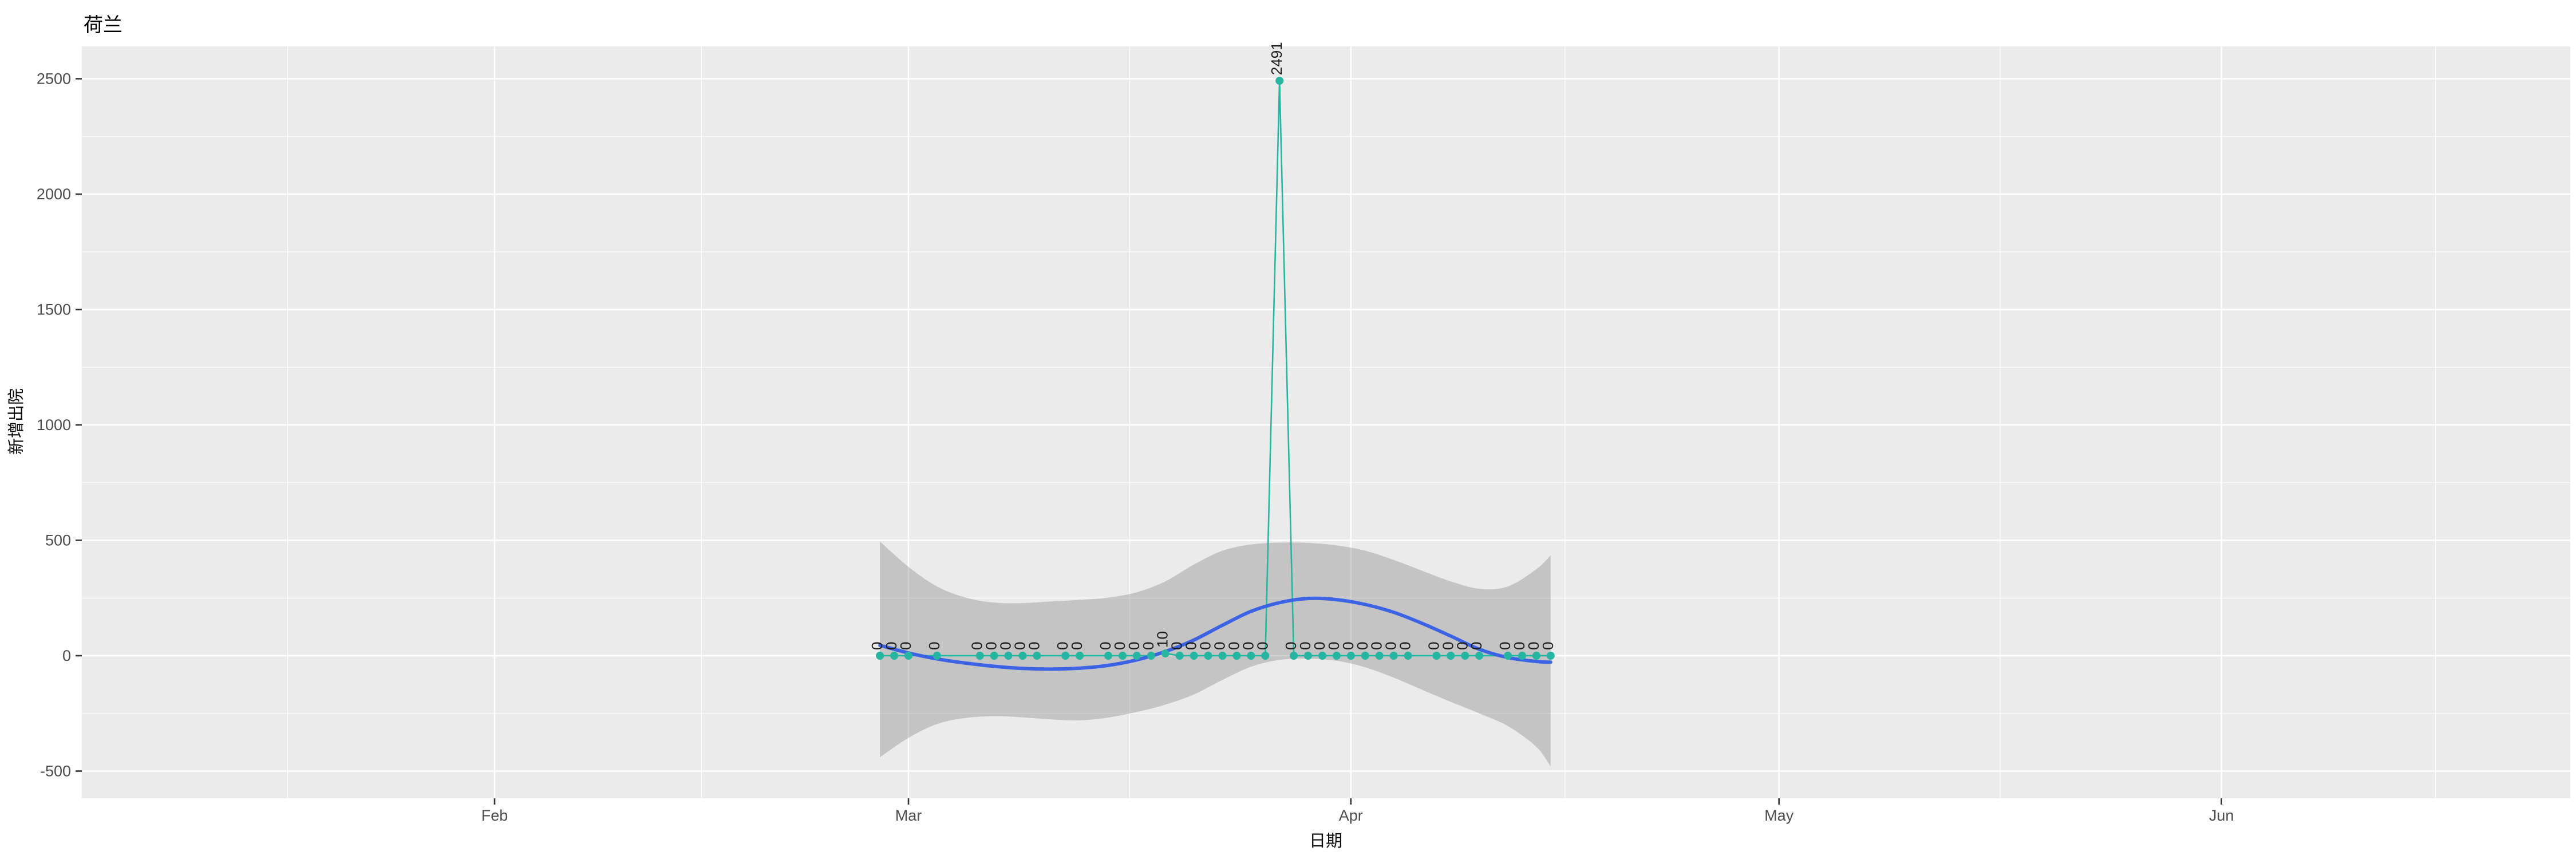 The height and width of the screenshot is (859, 2576). I want to click on x-tick-label: Apr, so click(1351, 815).